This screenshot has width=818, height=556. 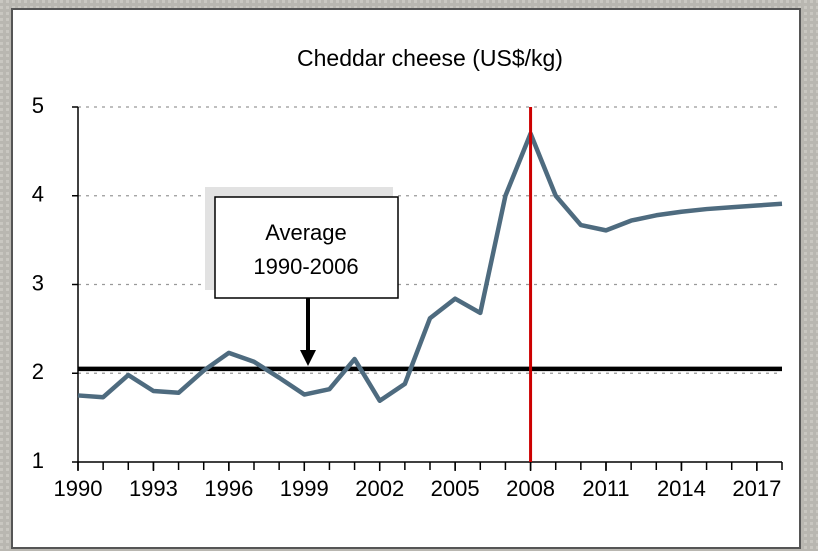 I want to click on chart-title: Cheddar cheese (US$/kg), so click(x=430, y=58).